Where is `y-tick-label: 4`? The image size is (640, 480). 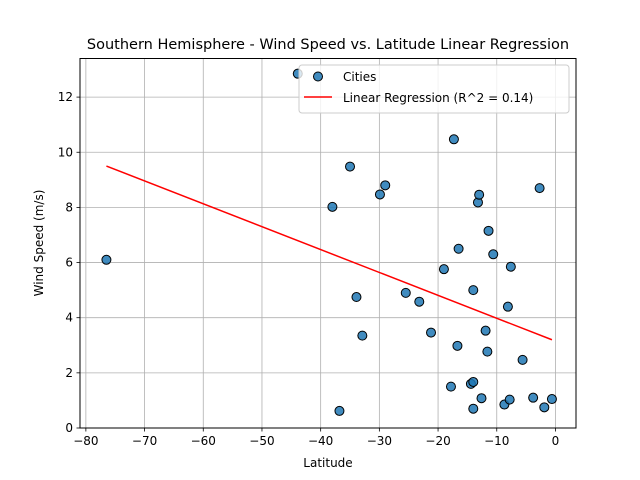
y-tick-label: 4 is located at coordinates (69, 318).